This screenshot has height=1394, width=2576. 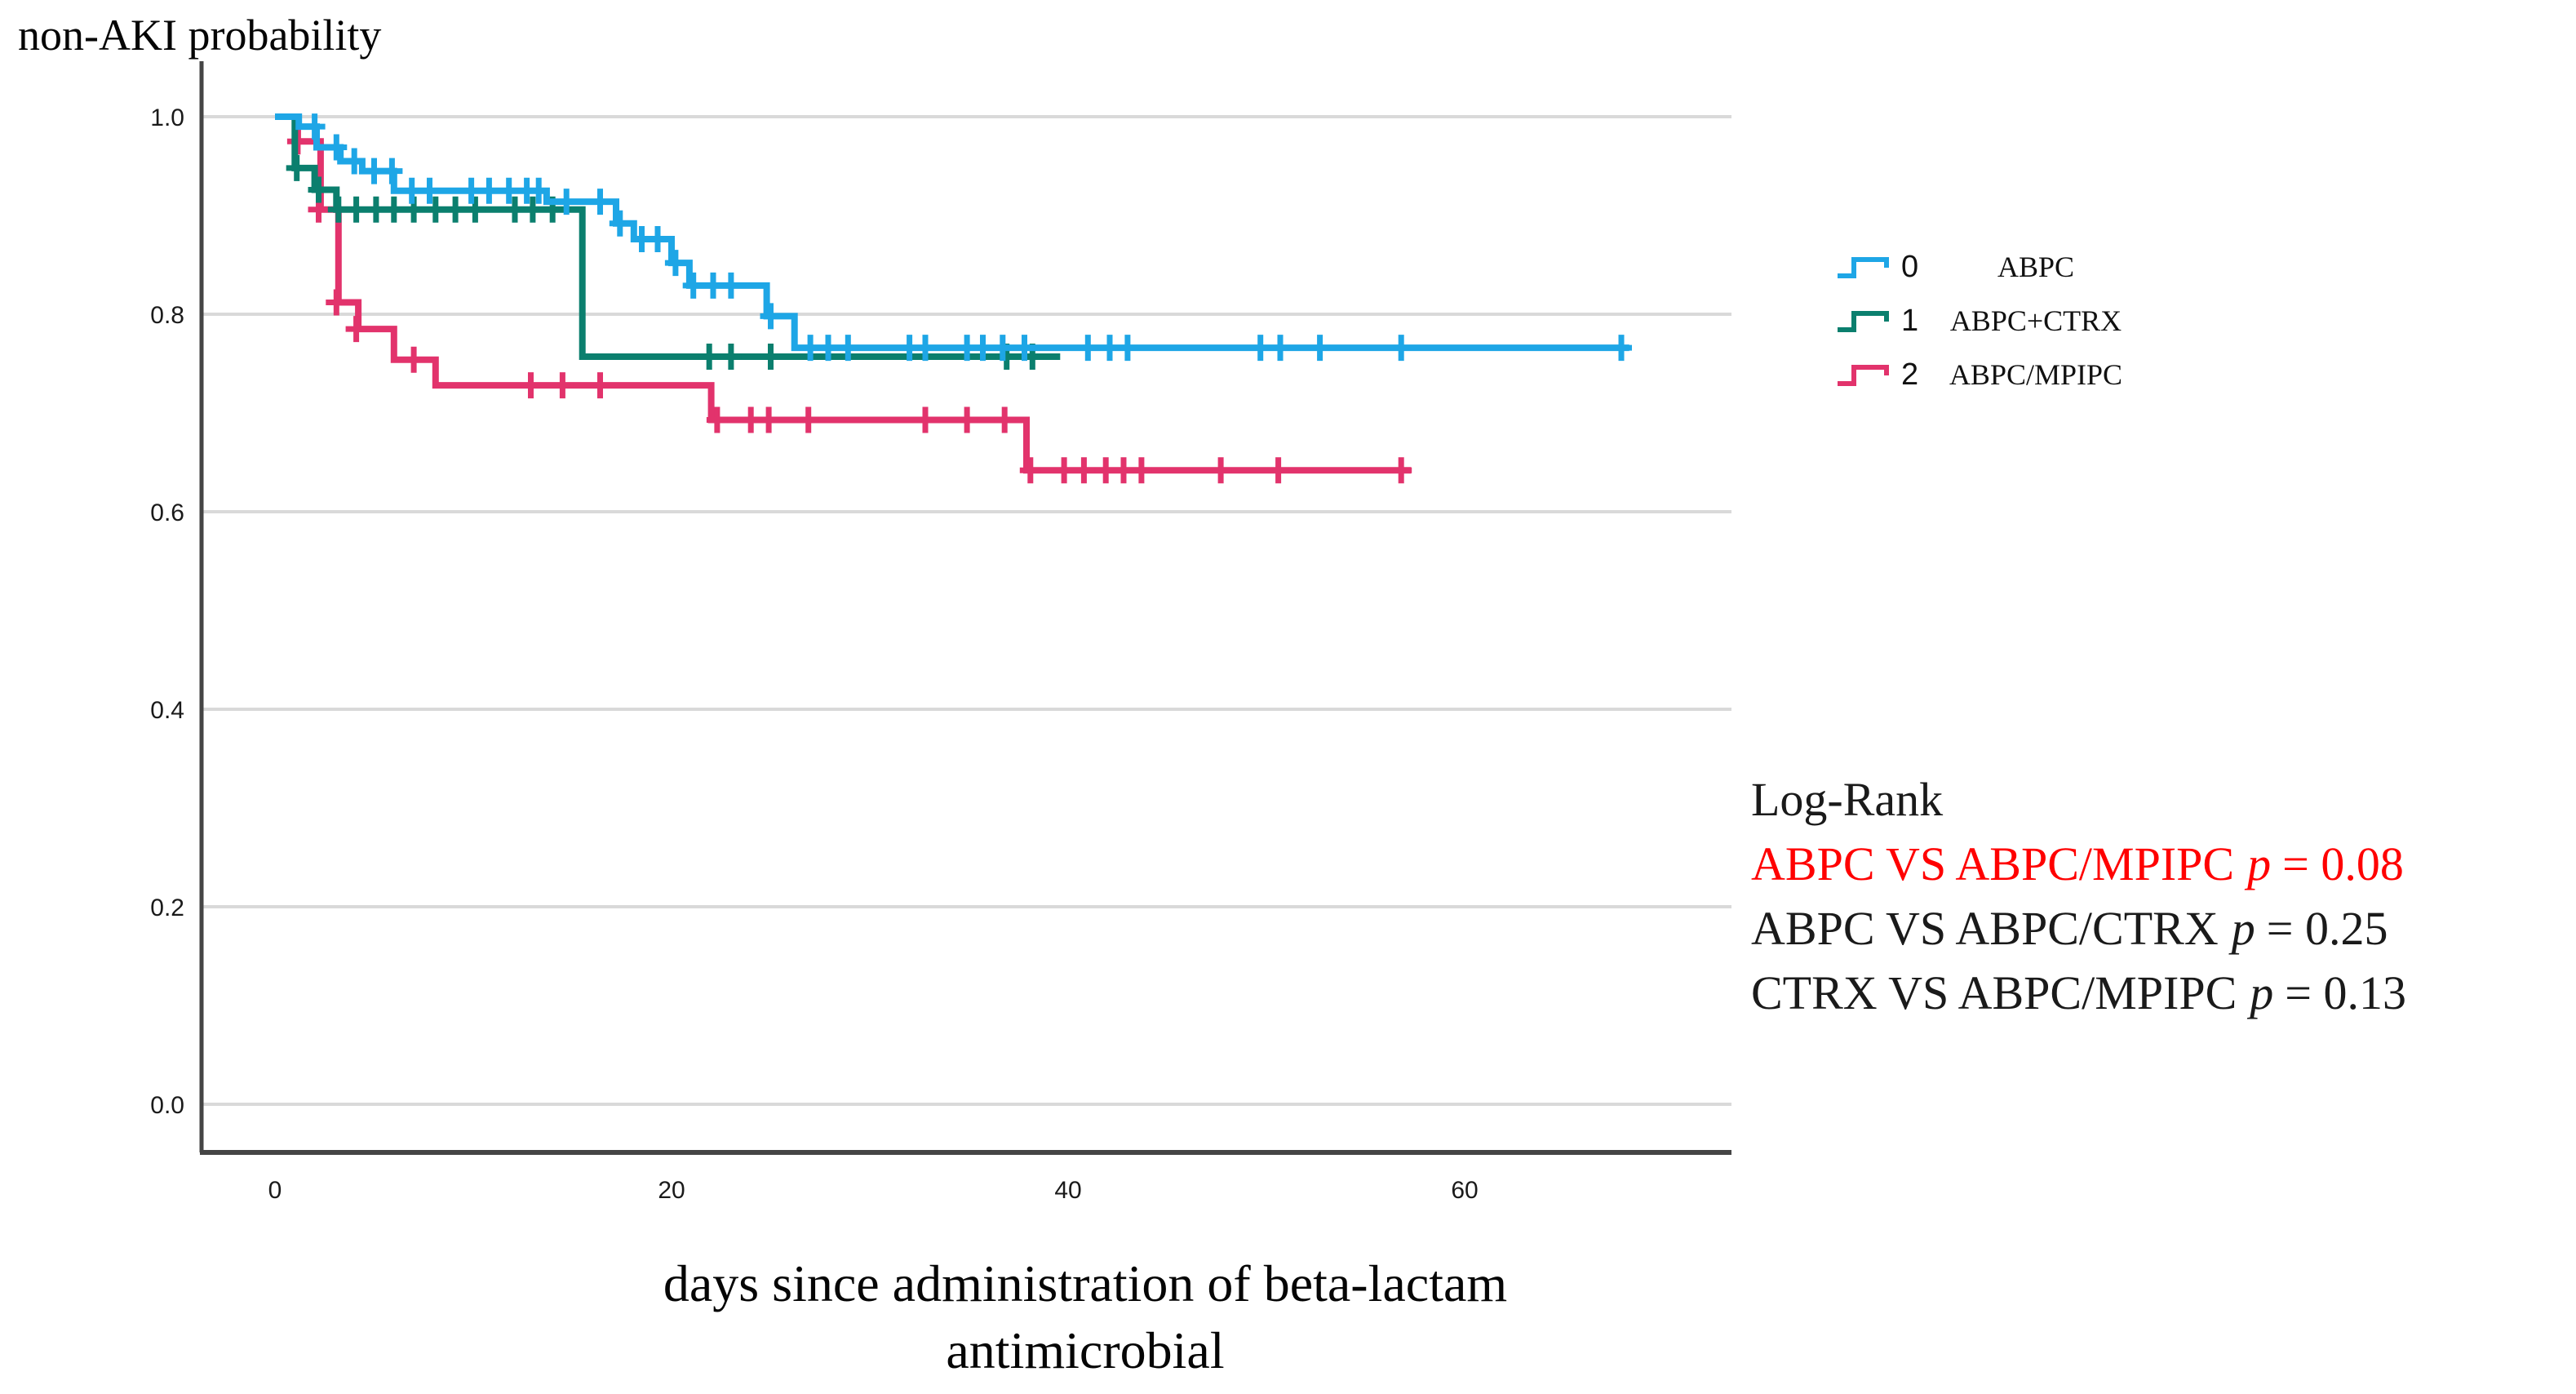 What do you see at coordinates (200, 35) in the screenshot?
I see `chart-title: non-AKI probability` at bounding box center [200, 35].